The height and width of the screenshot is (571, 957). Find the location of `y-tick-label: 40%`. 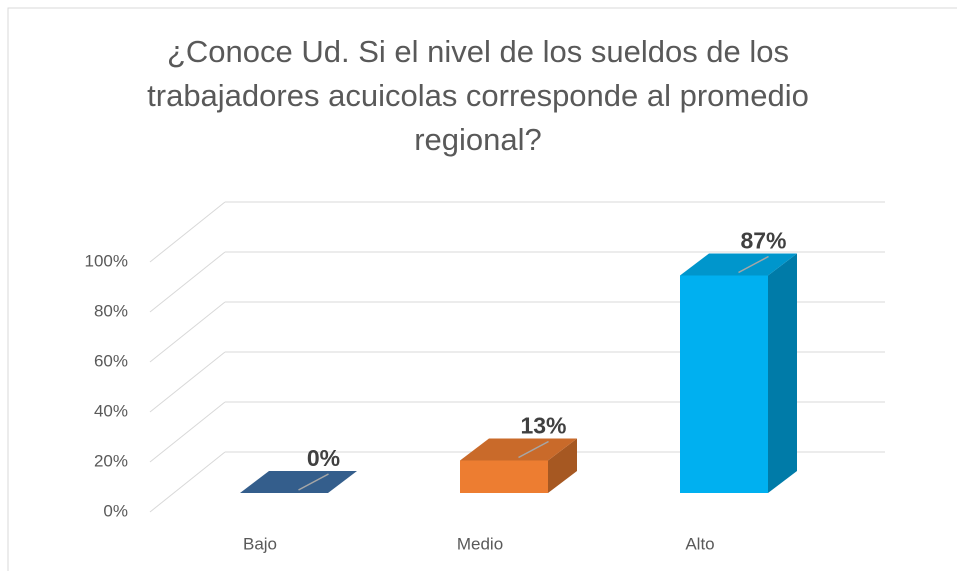

y-tick-label: 40% is located at coordinates (111, 410).